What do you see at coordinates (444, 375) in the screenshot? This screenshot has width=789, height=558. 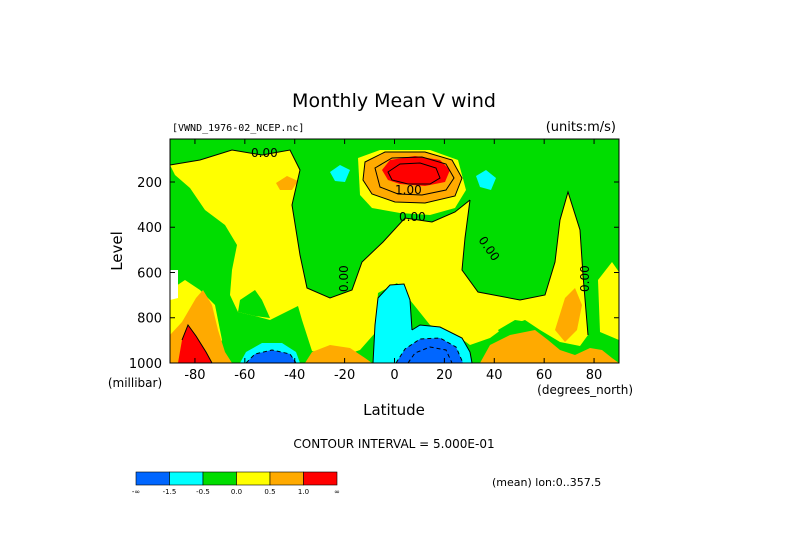 I see `x-tick-label: 20` at bounding box center [444, 375].